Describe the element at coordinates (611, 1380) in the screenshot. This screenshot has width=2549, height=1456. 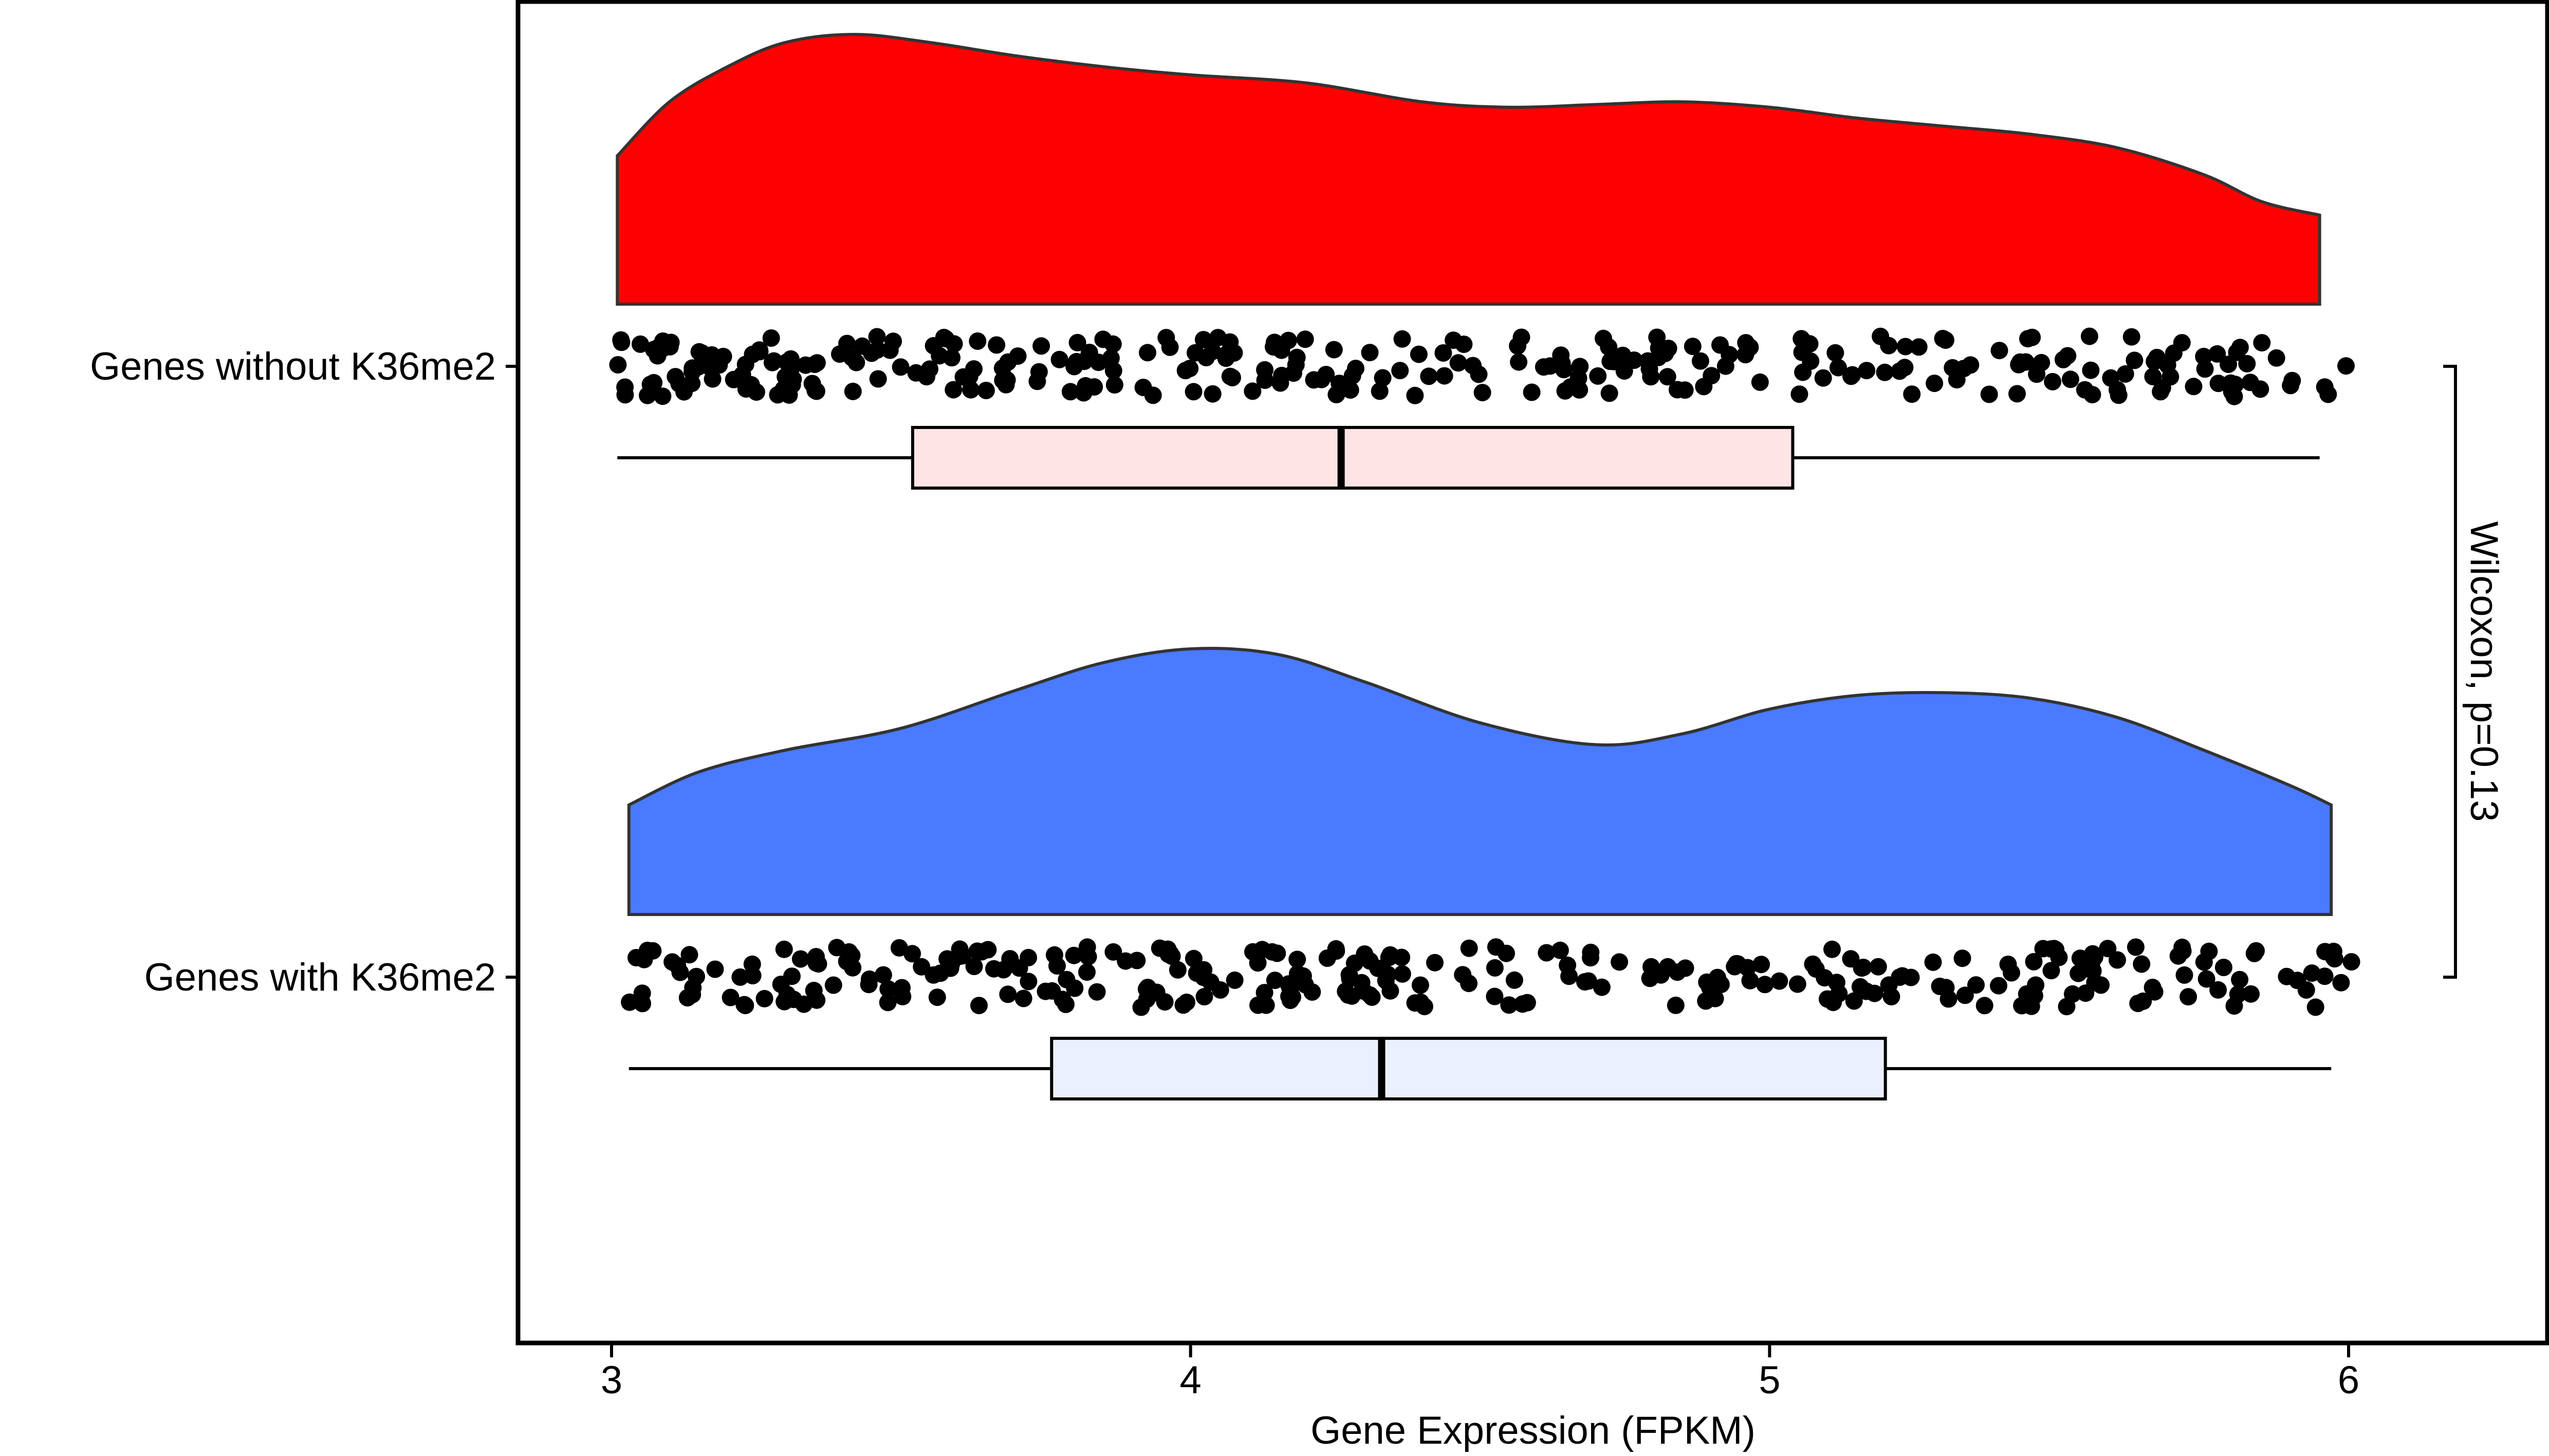
I see `x-tick-label: 3` at that location.